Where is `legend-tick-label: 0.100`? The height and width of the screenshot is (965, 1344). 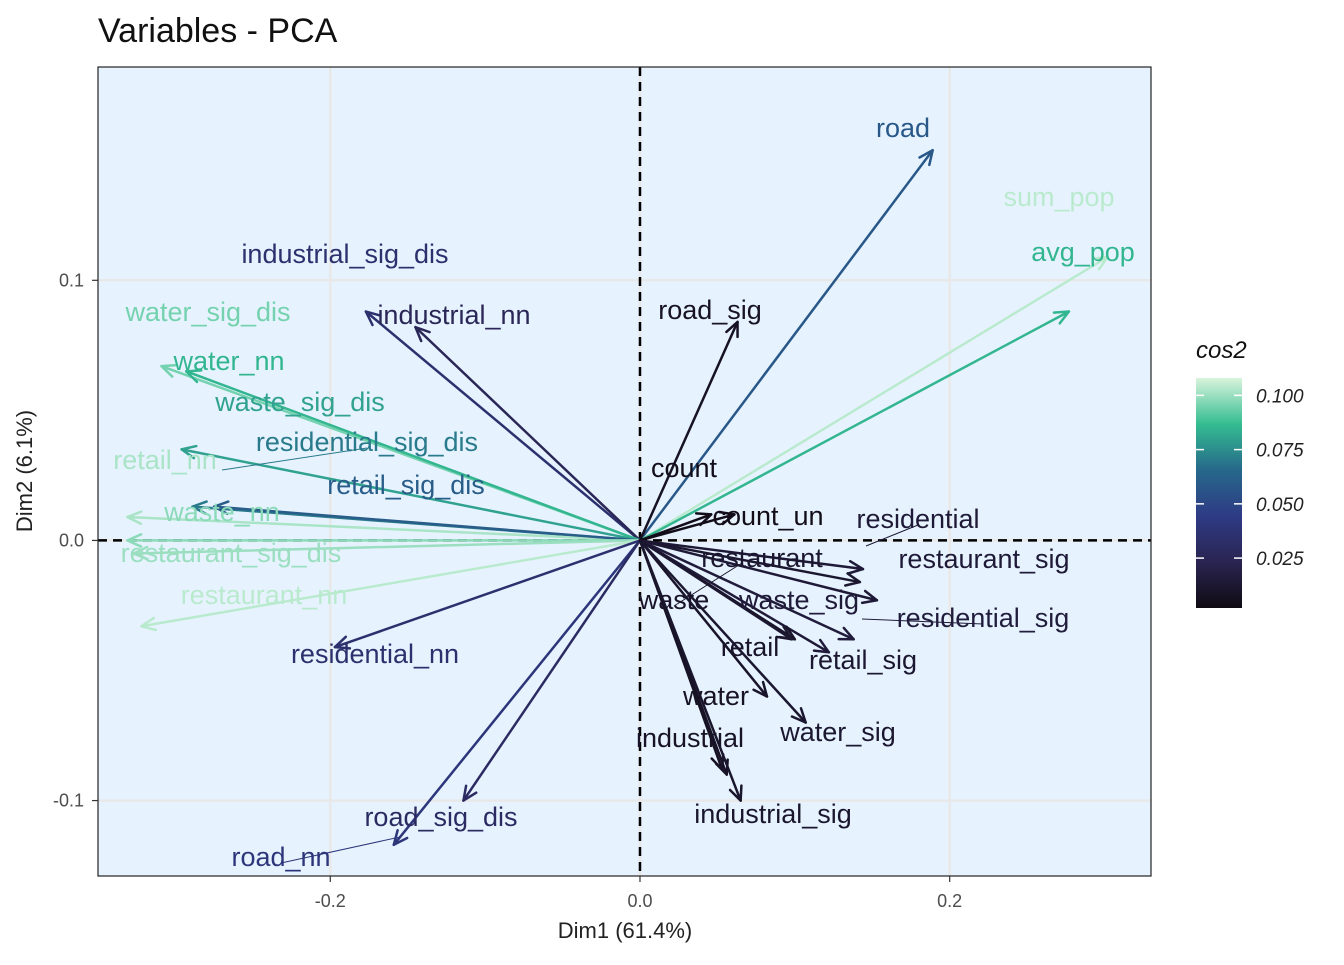
legend-tick-label: 0.100 is located at coordinates (1280, 396).